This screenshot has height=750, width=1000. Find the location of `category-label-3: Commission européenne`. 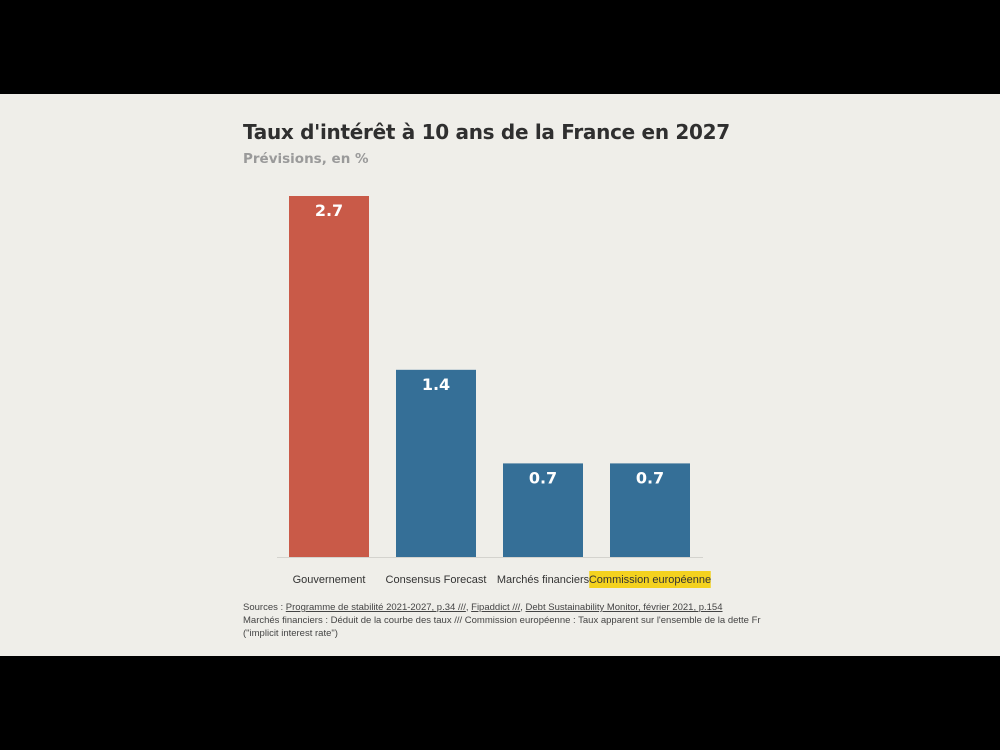

category-label-3: Commission européenne is located at coordinates (650, 580).